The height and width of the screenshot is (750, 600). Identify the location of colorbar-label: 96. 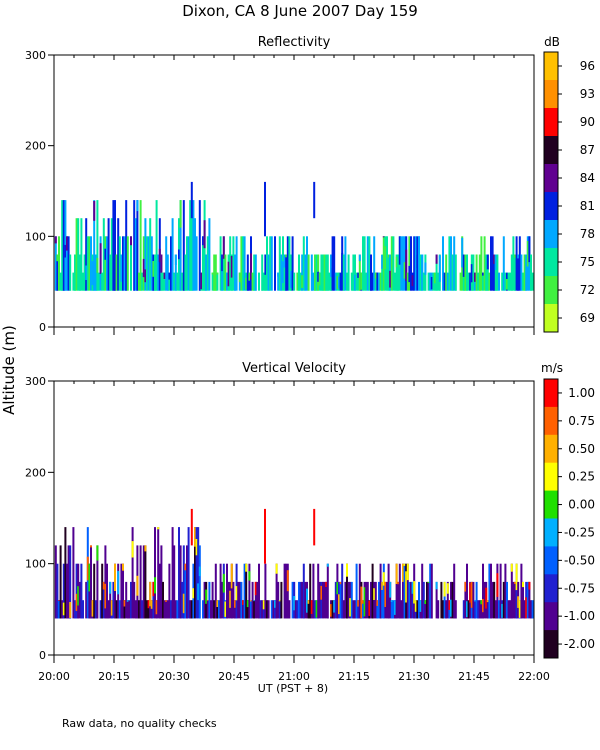
(587, 66).